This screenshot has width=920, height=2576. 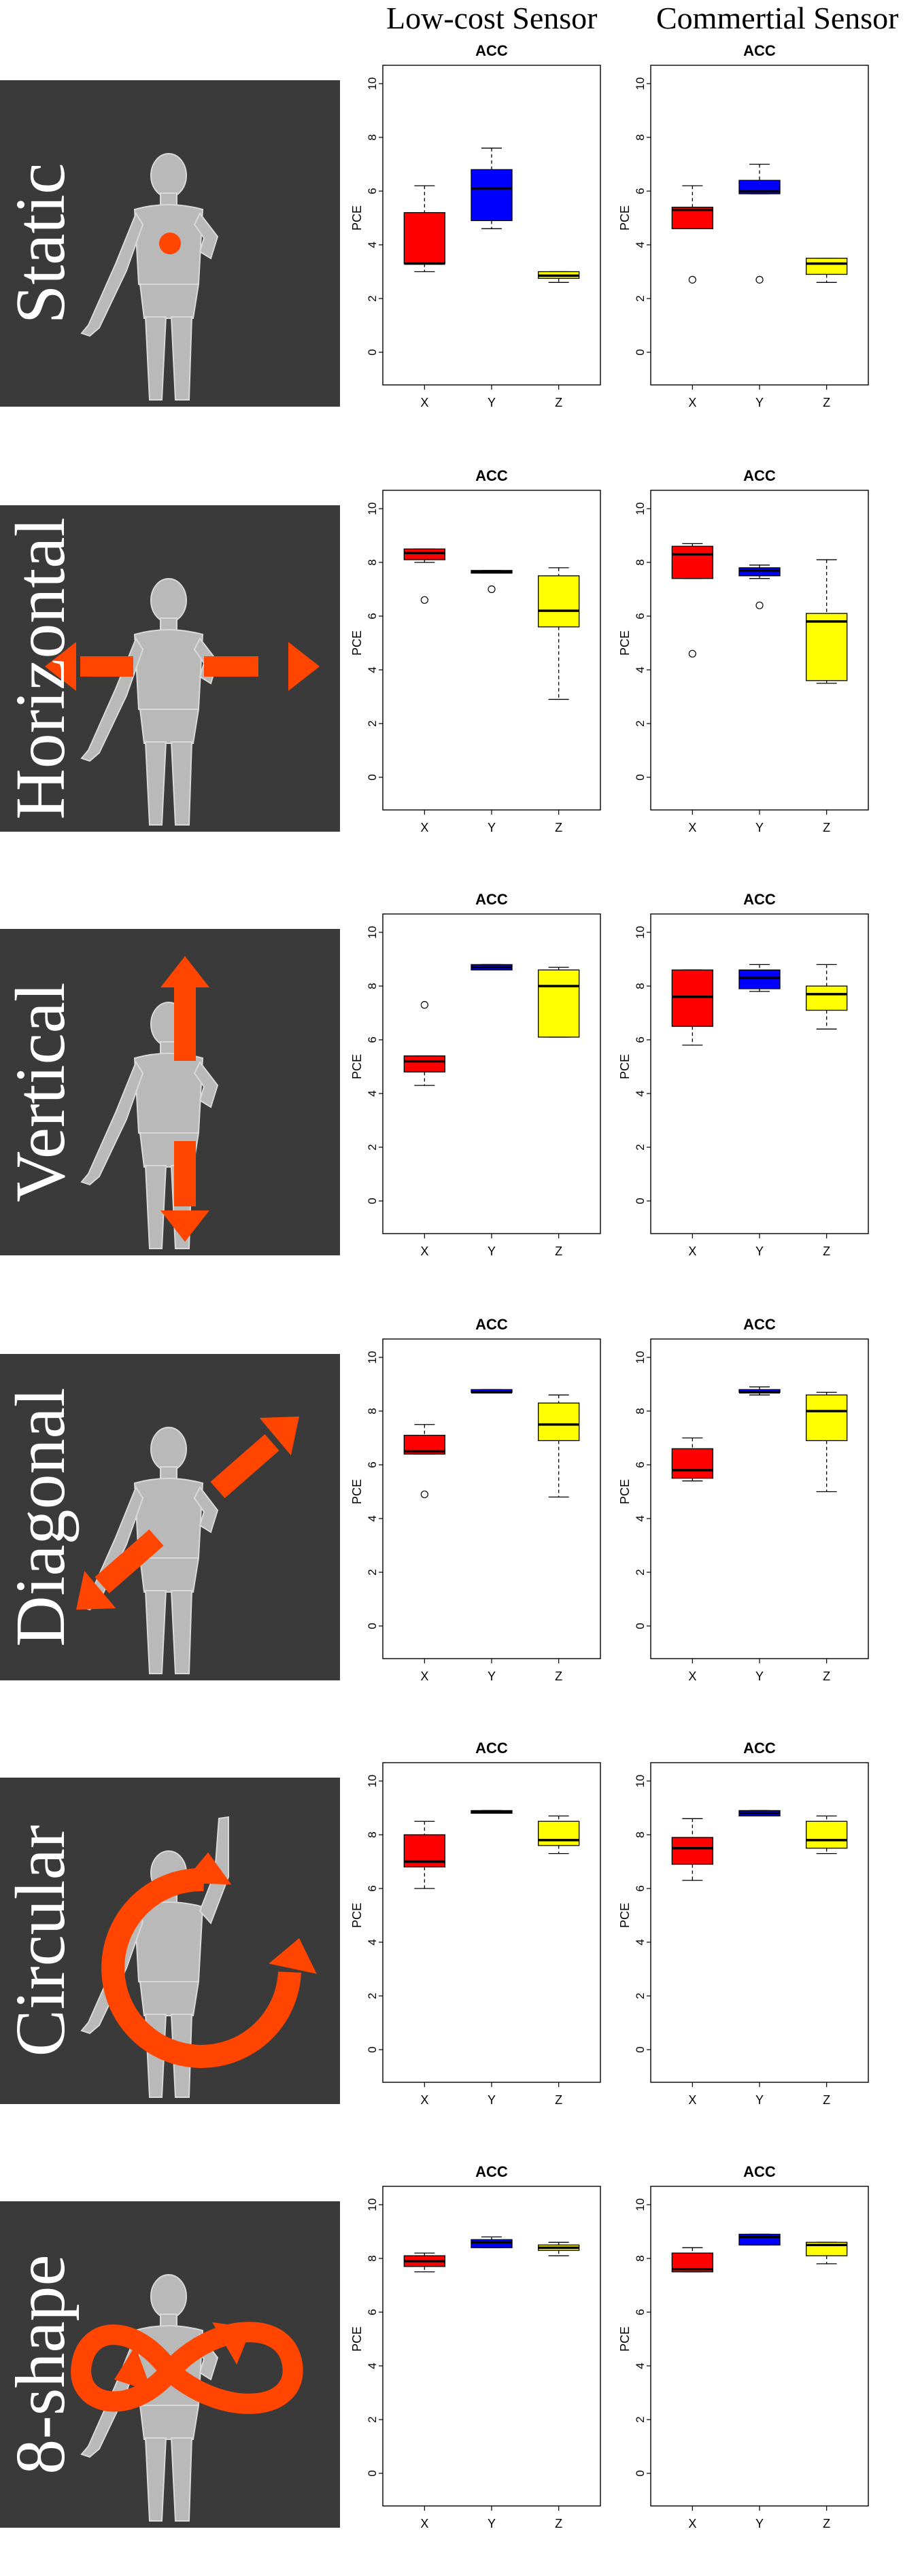 What do you see at coordinates (182, 666) in the screenshot?
I see `horizontal-arrows-icon` at bounding box center [182, 666].